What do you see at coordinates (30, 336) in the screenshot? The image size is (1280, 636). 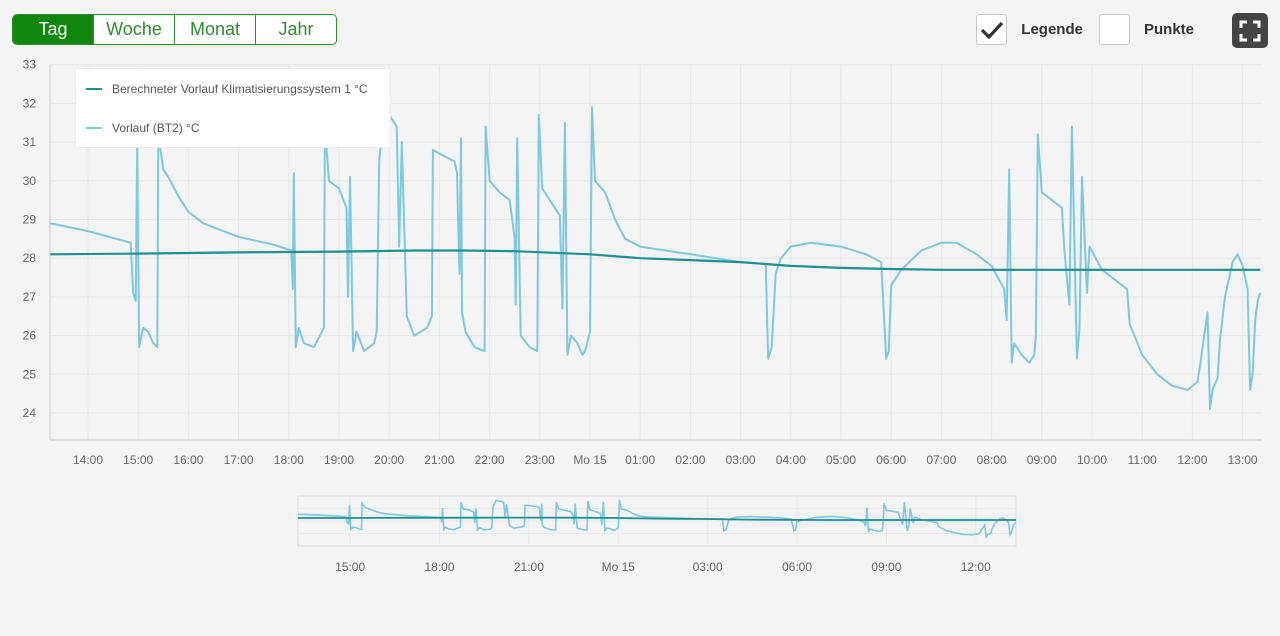 I see `y-tick-label: 26` at bounding box center [30, 336].